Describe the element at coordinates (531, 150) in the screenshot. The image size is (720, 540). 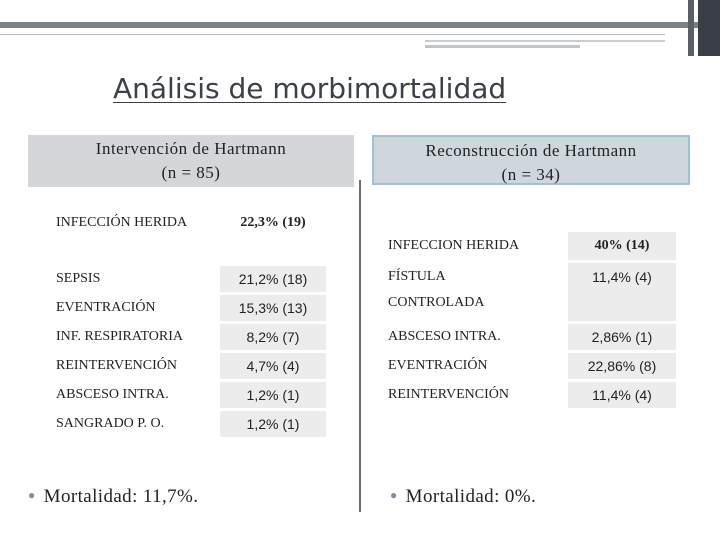
I see `right-heading-title: Reconstrucción de Hartmann` at that location.